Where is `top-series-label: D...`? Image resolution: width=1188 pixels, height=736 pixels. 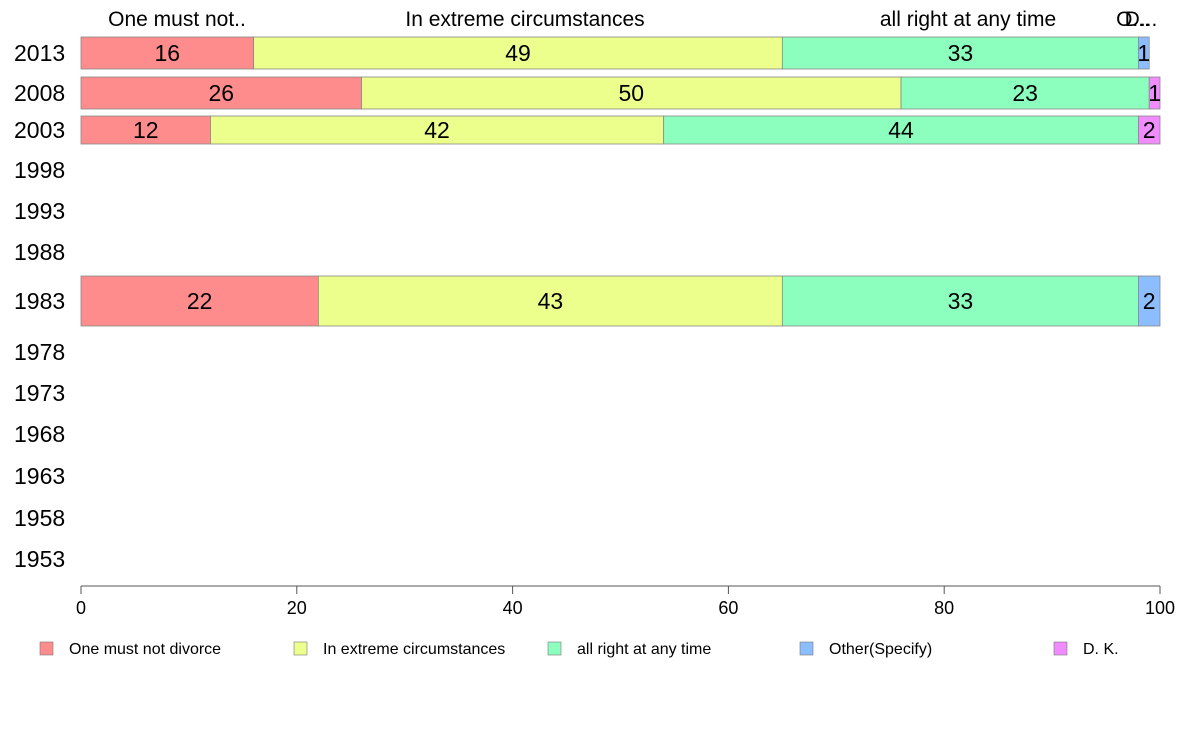
top-series-label: D... is located at coordinates (1141, 19).